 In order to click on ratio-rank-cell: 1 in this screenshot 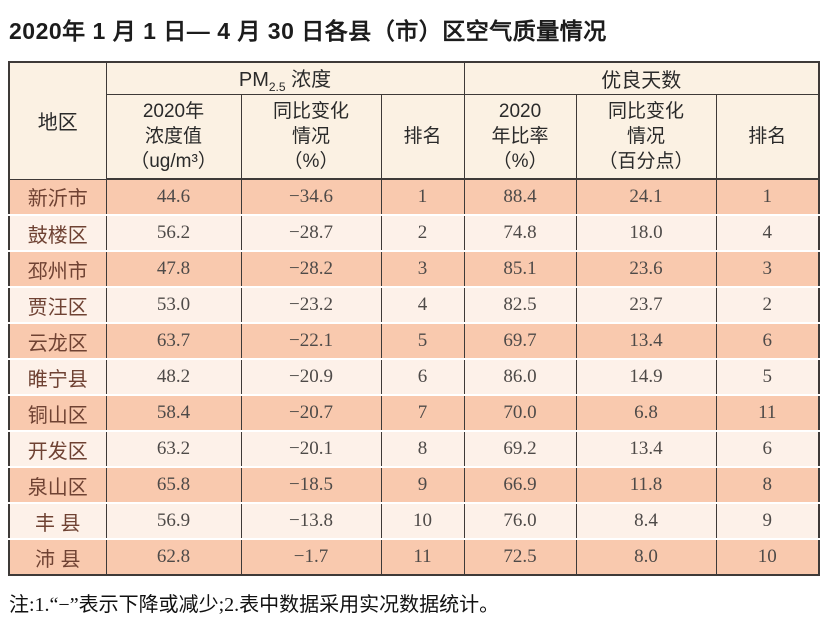, I will do `click(767, 197)`.